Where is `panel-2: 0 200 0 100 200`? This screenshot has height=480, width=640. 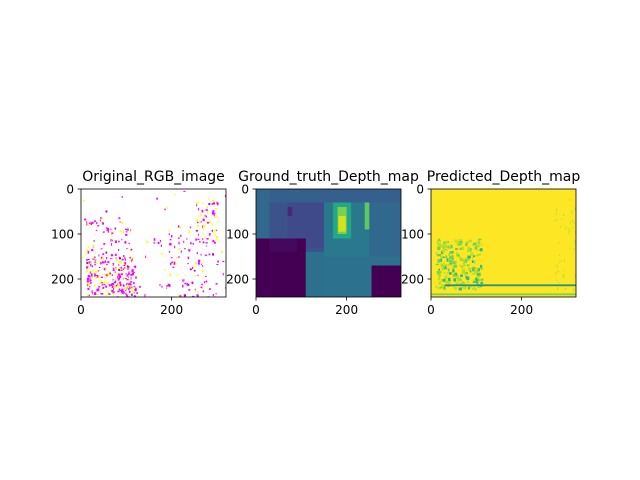
panel-2: 0 200 0 100 200 is located at coordinates (314, 250).